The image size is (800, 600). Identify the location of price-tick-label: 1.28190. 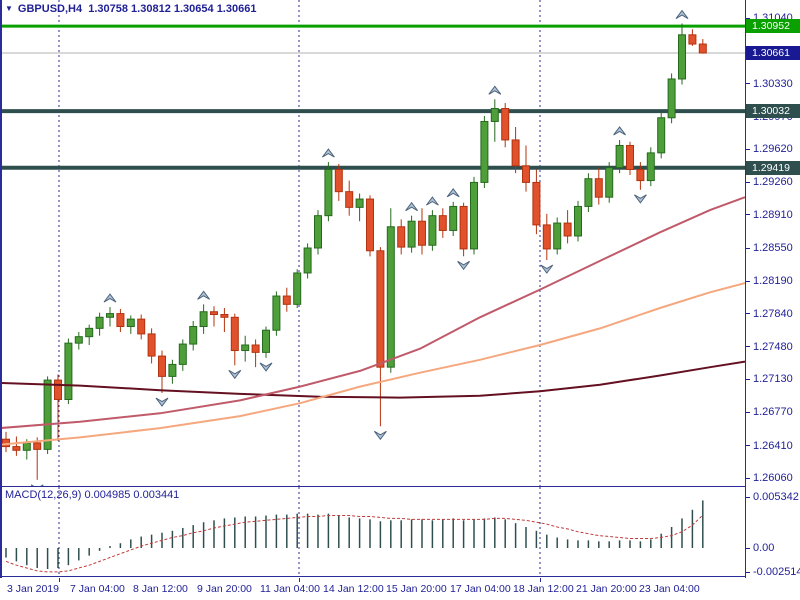
(769, 281).